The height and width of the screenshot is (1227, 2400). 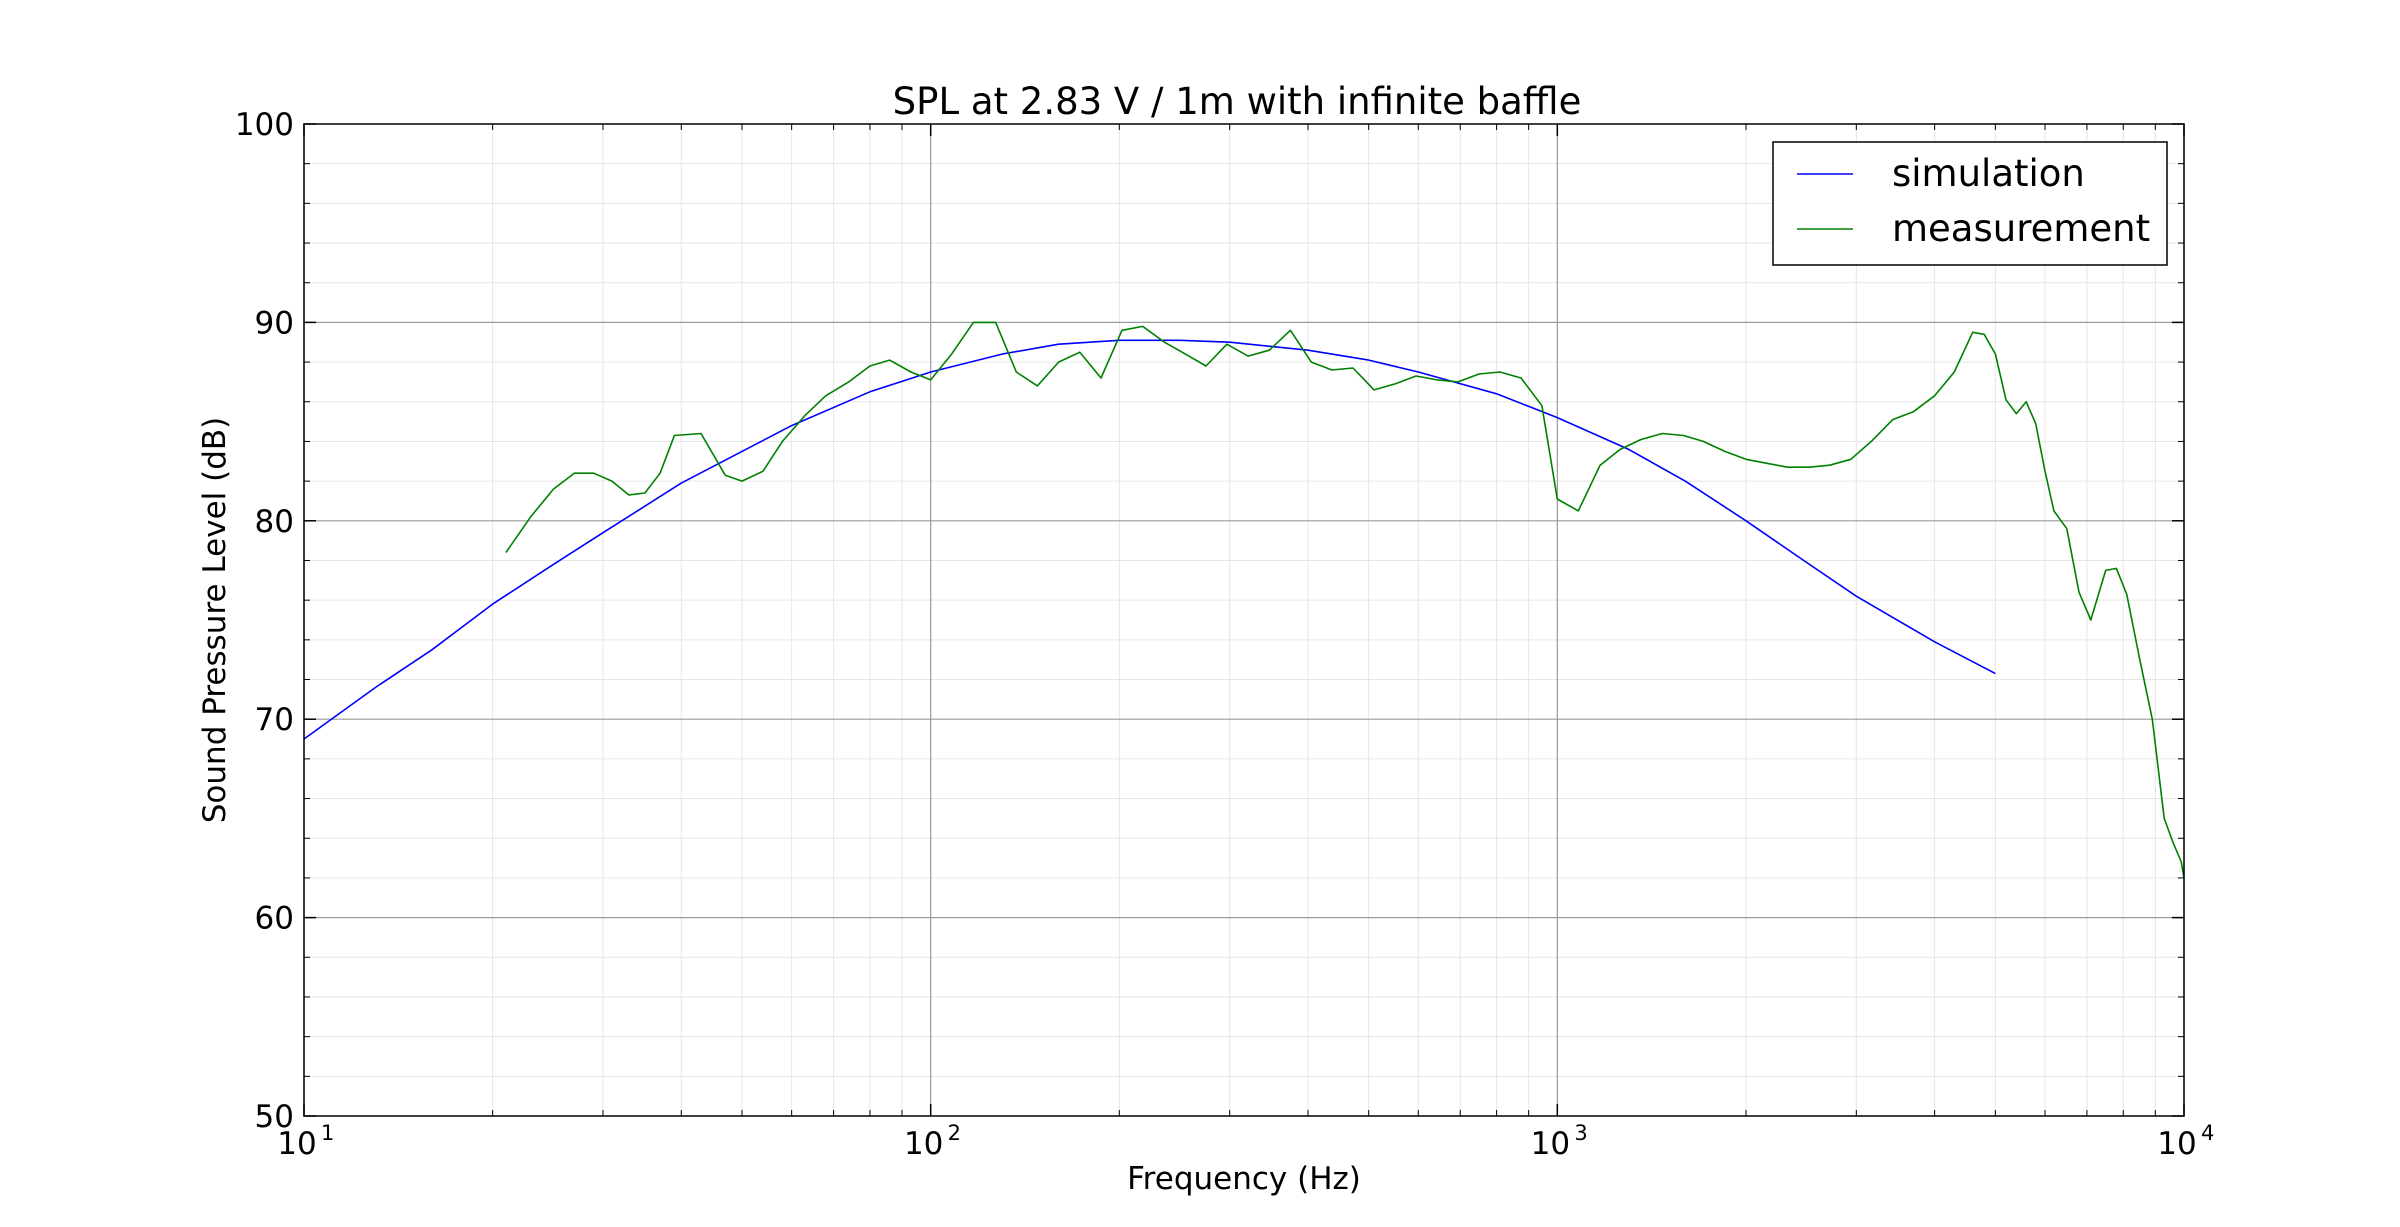 I want to click on x-tick-label-exponent: 1, so click(x=327, y=1133).